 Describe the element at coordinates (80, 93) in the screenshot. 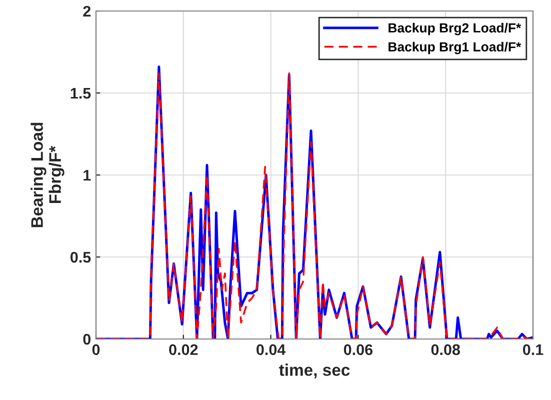

I see `y-tick-label: 1.5` at that location.